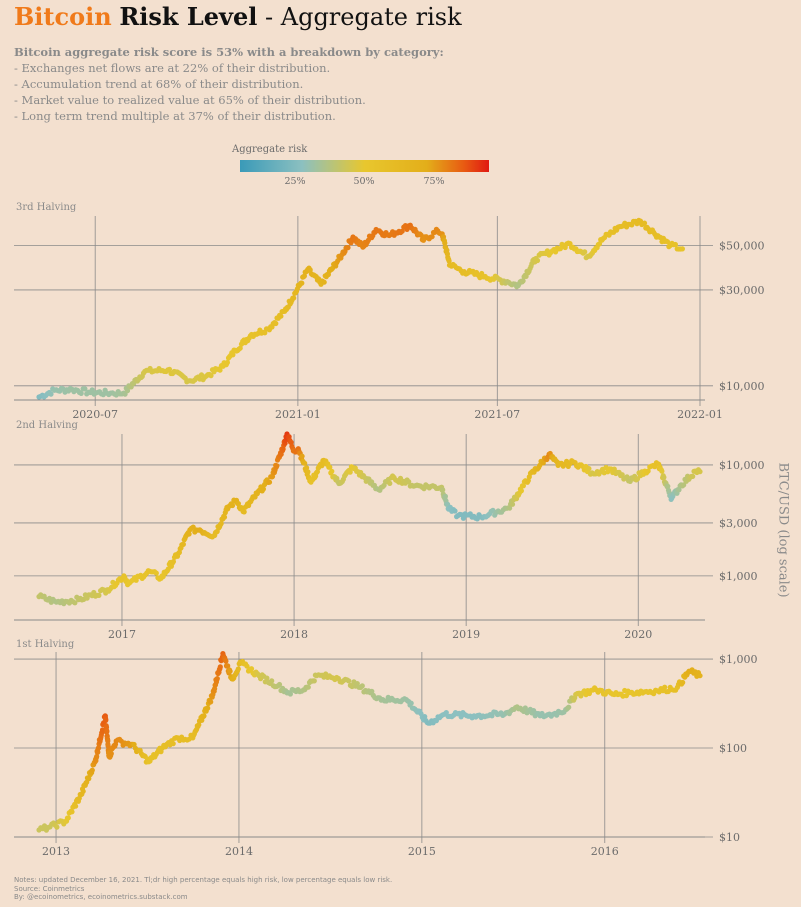  What do you see at coordinates (95, 414) in the screenshot?
I see `x-tick-label: 2020-07` at bounding box center [95, 414].